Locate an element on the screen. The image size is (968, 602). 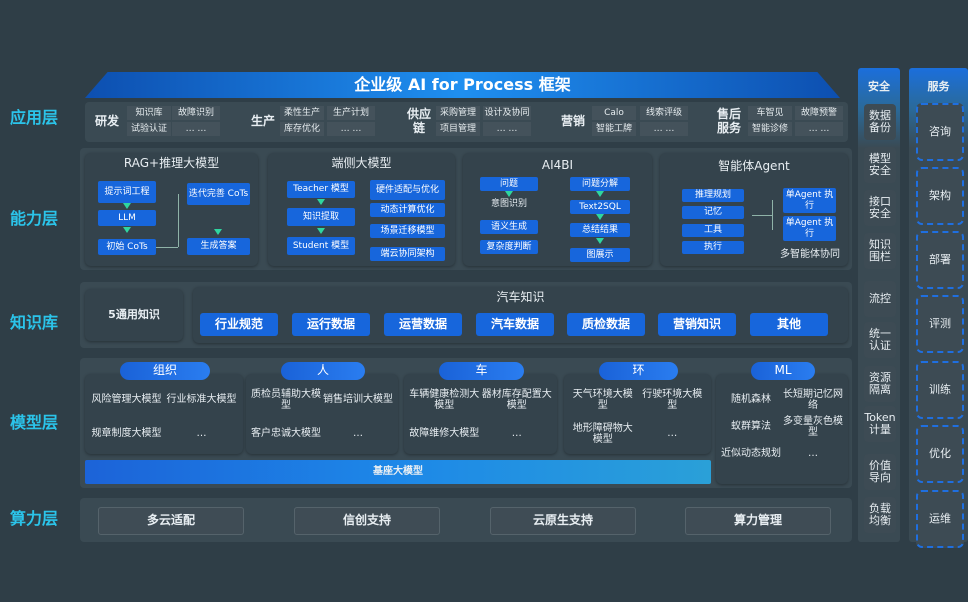
knowledge-item: 质检数据 is located at coordinates (606, 324).